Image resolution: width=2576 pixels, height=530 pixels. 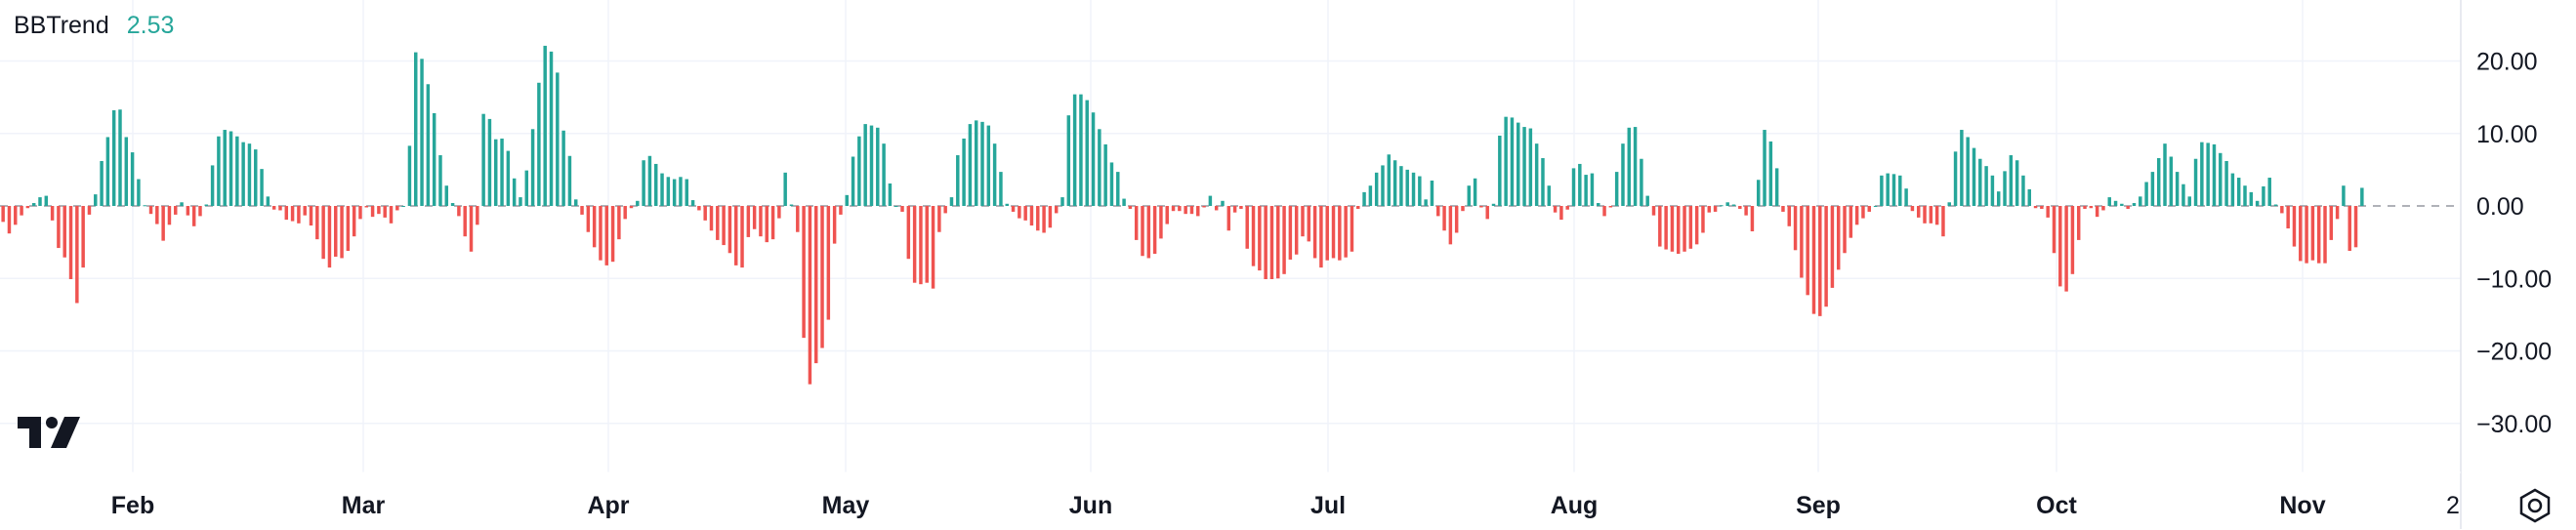 I want to click on indicator-name: BBTrend, so click(x=61, y=25).